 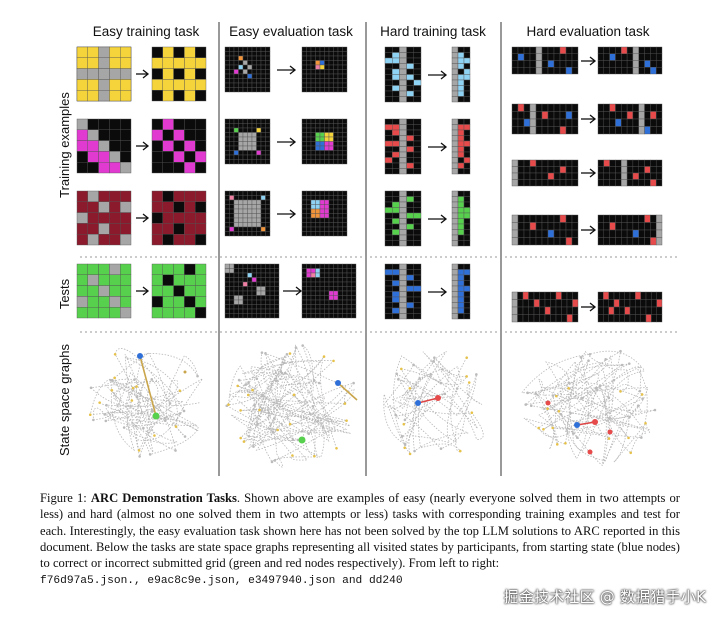 What do you see at coordinates (545, 119) in the screenshot?
I see `grid-he-2-in` at bounding box center [545, 119].